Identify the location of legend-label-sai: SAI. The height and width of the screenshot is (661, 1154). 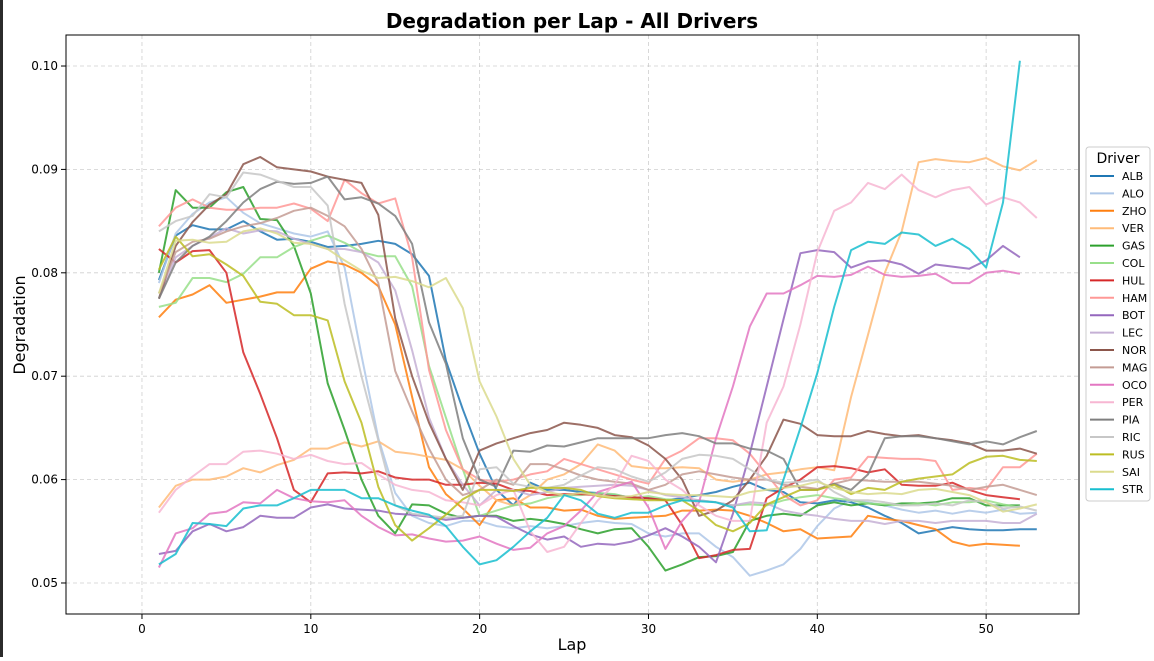
(1131, 472).